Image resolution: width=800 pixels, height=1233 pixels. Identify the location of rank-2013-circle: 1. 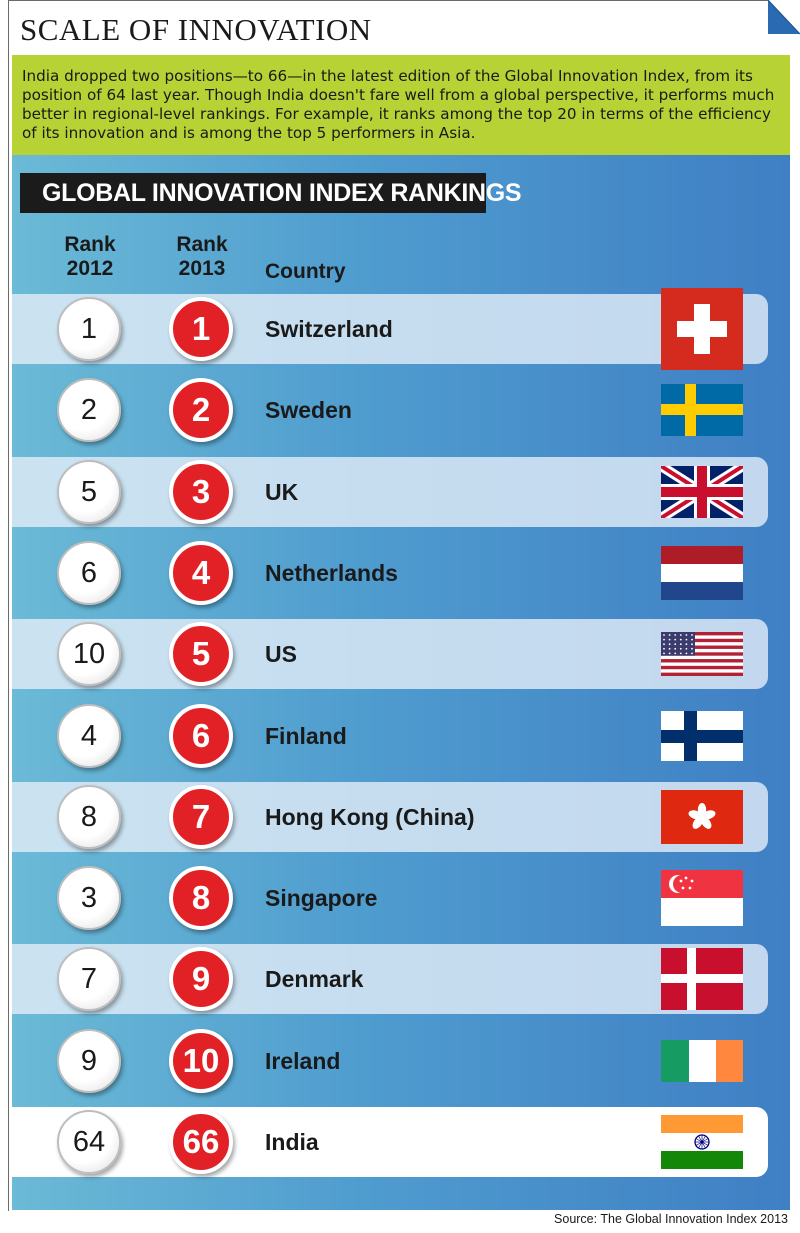
(201, 329).